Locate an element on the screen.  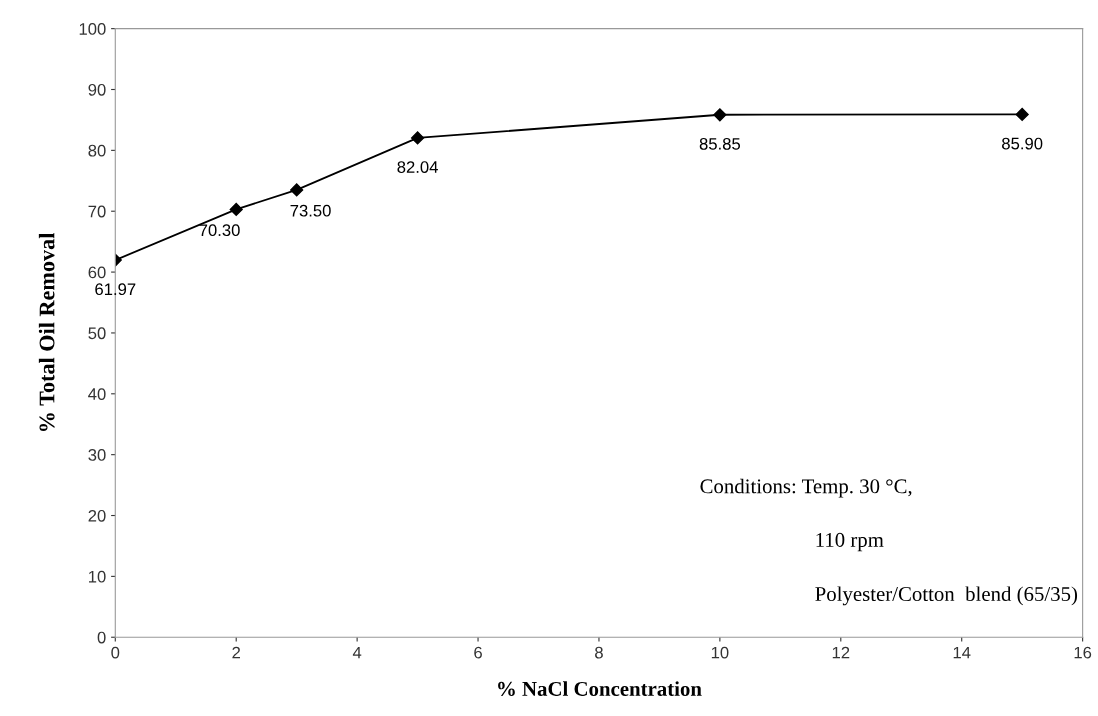
y-tick-label: 20 is located at coordinates (97, 515).